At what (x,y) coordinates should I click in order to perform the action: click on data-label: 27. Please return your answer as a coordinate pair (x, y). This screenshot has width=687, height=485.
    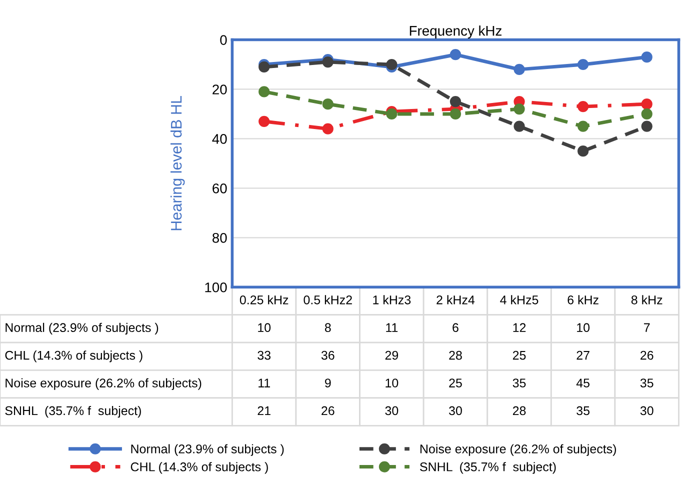
    Looking at the image, I should click on (583, 355).